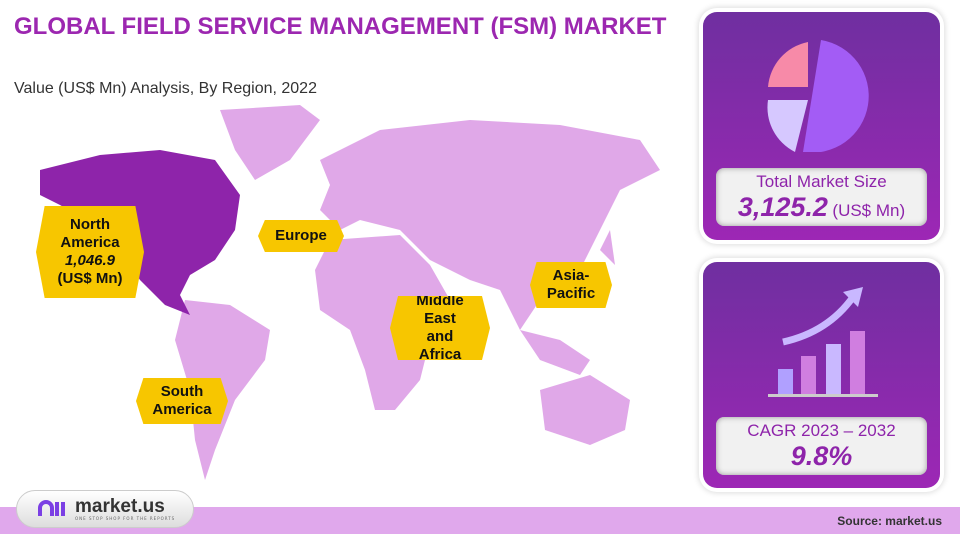 The image size is (960, 534). I want to click on cagr-label: CAGR 2023 – 2032, so click(821, 430).